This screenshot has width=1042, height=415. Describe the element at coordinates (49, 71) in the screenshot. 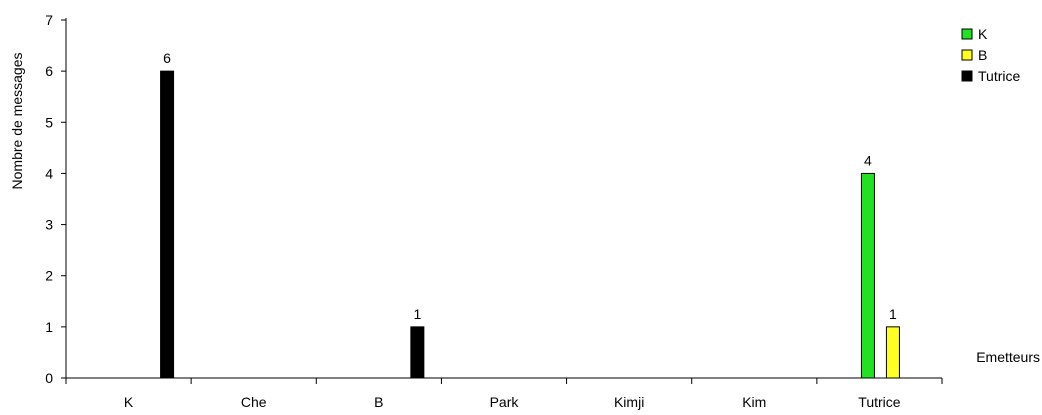

I see `y-tick-label: 6` at that location.